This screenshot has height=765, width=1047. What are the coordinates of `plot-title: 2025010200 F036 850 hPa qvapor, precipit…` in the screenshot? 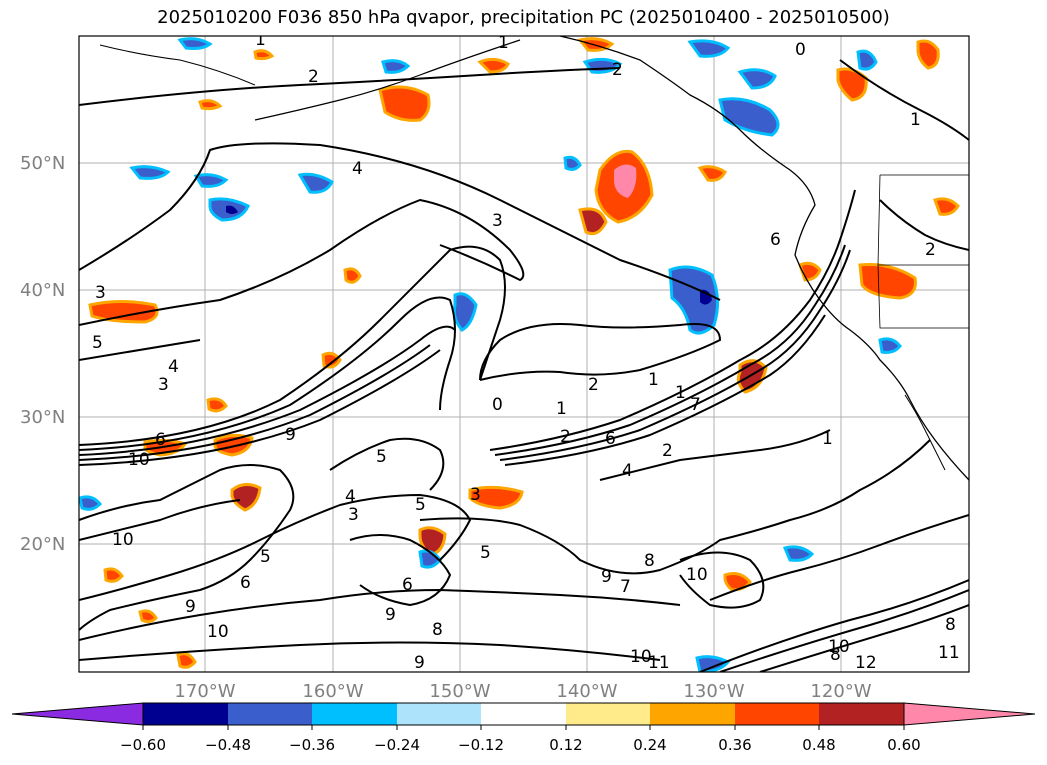 It's located at (523, 17).